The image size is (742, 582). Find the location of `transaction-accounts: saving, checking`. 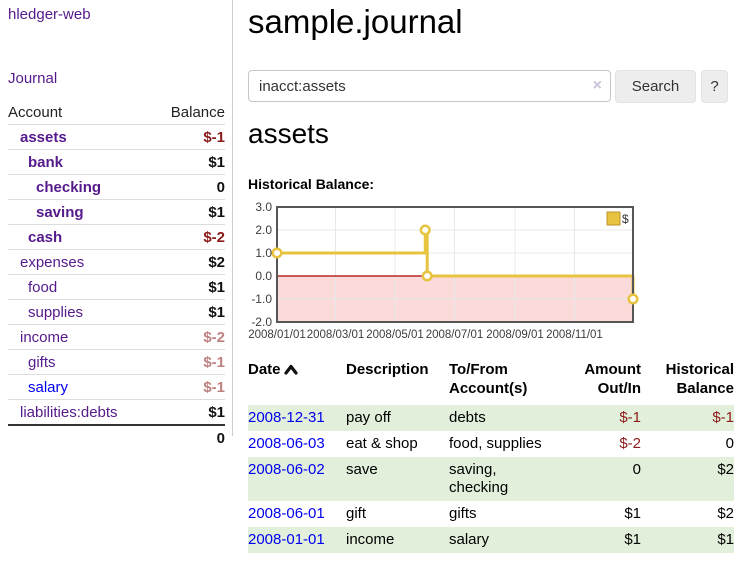

transaction-accounts: saving, checking is located at coordinates (479, 478).